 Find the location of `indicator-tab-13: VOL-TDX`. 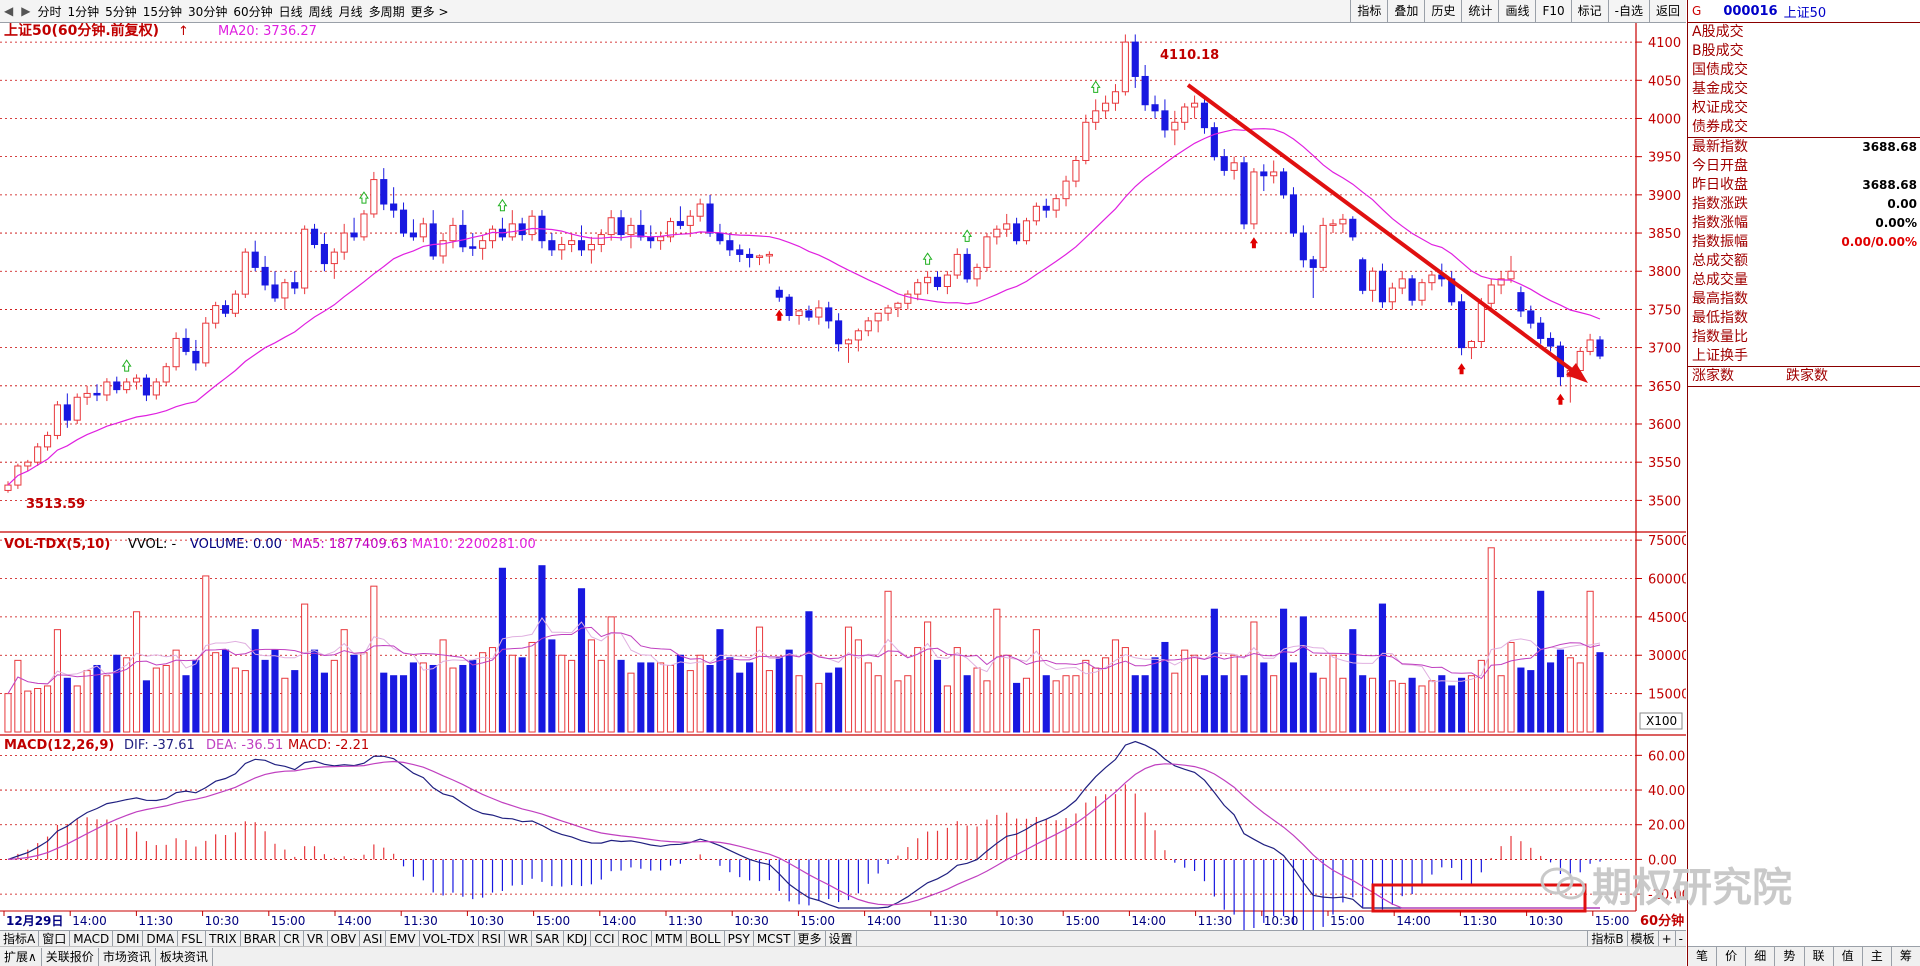

indicator-tab-13: VOL-TDX is located at coordinates (449, 939).